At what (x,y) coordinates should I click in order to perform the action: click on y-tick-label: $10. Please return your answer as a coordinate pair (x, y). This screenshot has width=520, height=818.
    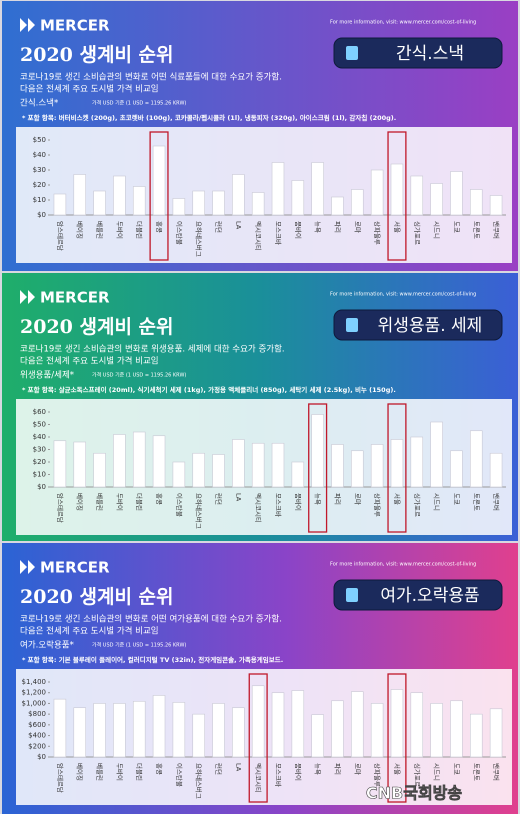
    Looking at the image, I should click on (39, 475).